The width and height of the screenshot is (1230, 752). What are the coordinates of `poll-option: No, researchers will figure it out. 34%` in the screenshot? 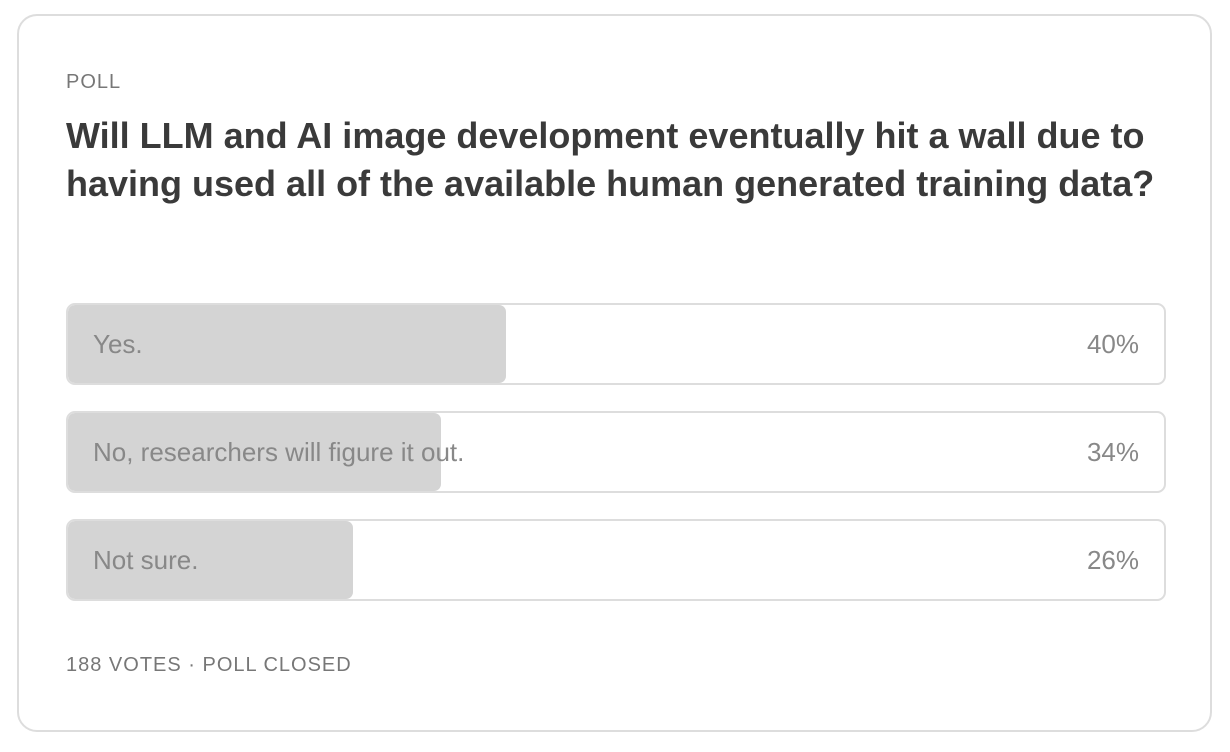 It's located at (616, 452).